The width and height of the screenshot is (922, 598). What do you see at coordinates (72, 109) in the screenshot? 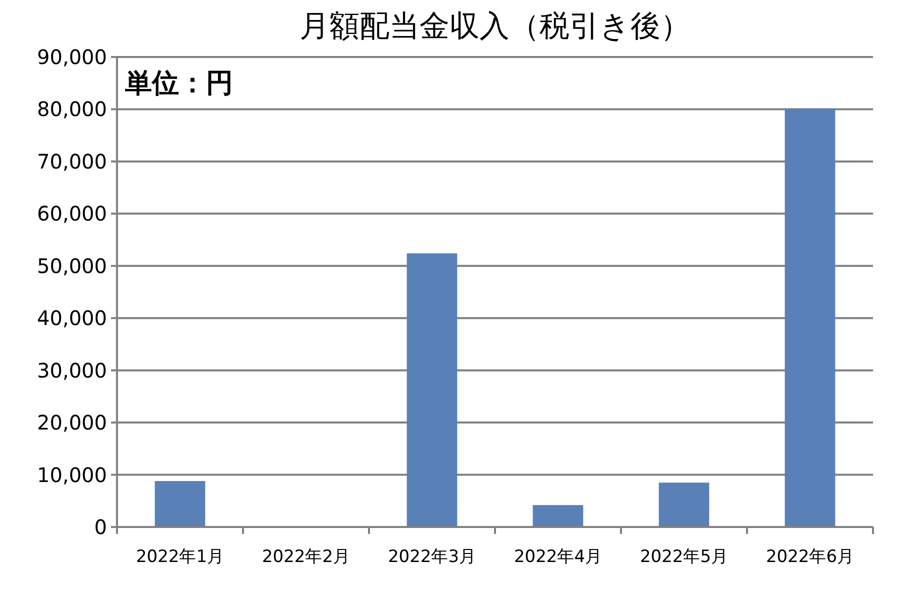
I see `y-tick-label: 80,000` at bounding box center [72, 109].